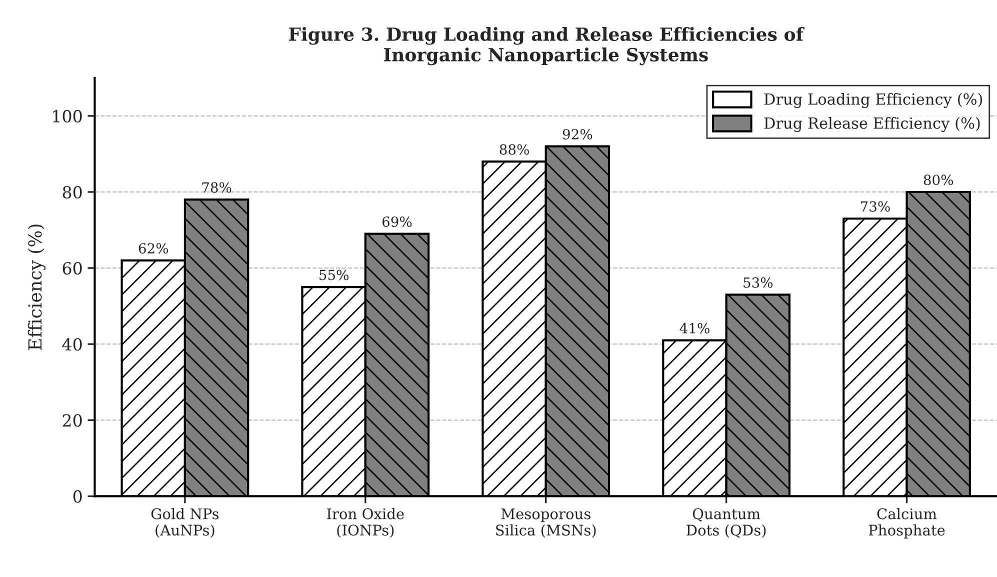 The image size is (997, 577). What do you see at coordinates (872, 124) in the screenshot?
I see `legend-label: Drug Release Efficiency (%)` at bounding box center [872, 124].